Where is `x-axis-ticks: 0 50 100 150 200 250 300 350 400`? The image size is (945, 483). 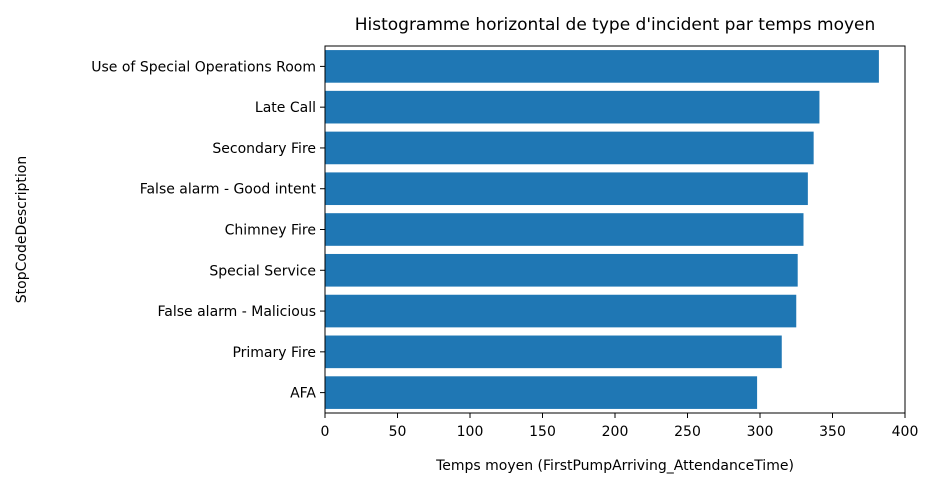 x-axis-ticks: 0 50 100 150 200 250 300 350 400 is located at coordinates (620, 426).